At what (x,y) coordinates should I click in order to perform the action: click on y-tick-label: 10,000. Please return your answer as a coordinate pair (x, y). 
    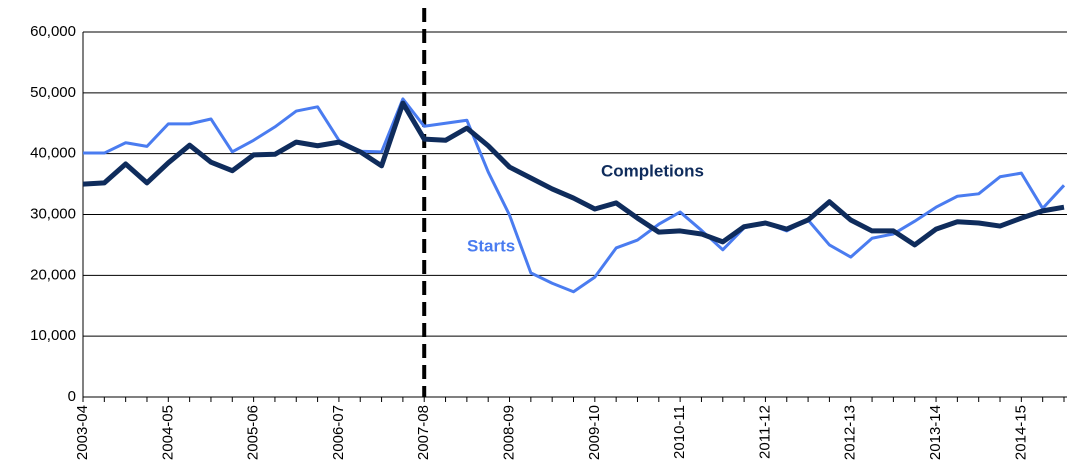
    Looking at the image, I should click on (53, 335).